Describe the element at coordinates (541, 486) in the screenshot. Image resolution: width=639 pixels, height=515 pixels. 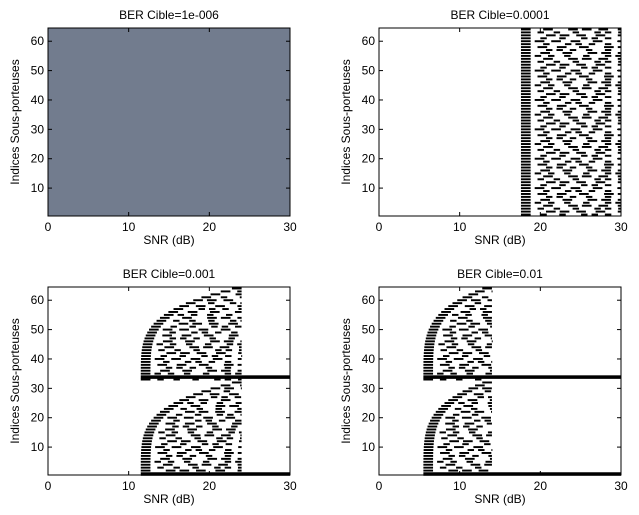
I see `x-tick-label: 20` at that location.